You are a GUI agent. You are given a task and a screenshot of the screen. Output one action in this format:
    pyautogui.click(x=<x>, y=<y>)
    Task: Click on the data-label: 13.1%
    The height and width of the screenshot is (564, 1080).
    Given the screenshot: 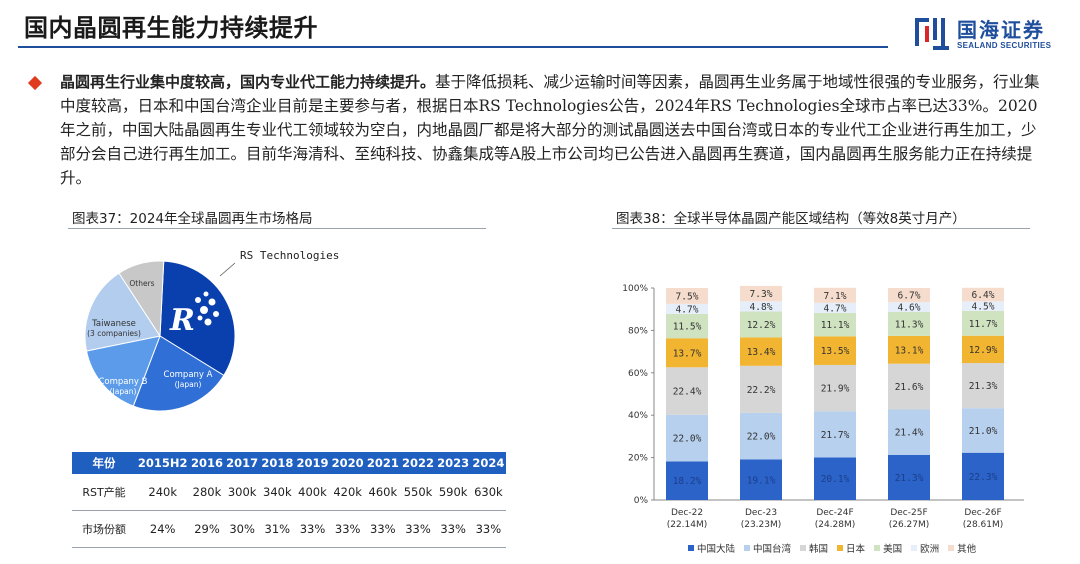 What is the action you would take?
    pyautogui.click(x=909, y=350)
    